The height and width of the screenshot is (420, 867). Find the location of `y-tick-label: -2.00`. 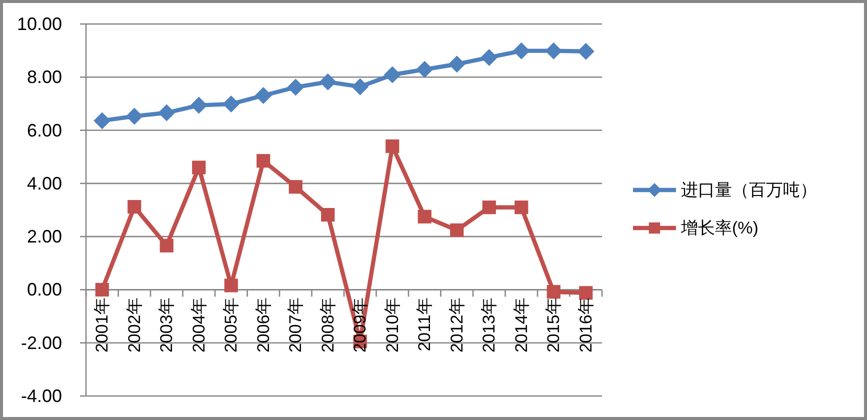

y-tick-label: -2.00 is located at coordinates (41, 342).